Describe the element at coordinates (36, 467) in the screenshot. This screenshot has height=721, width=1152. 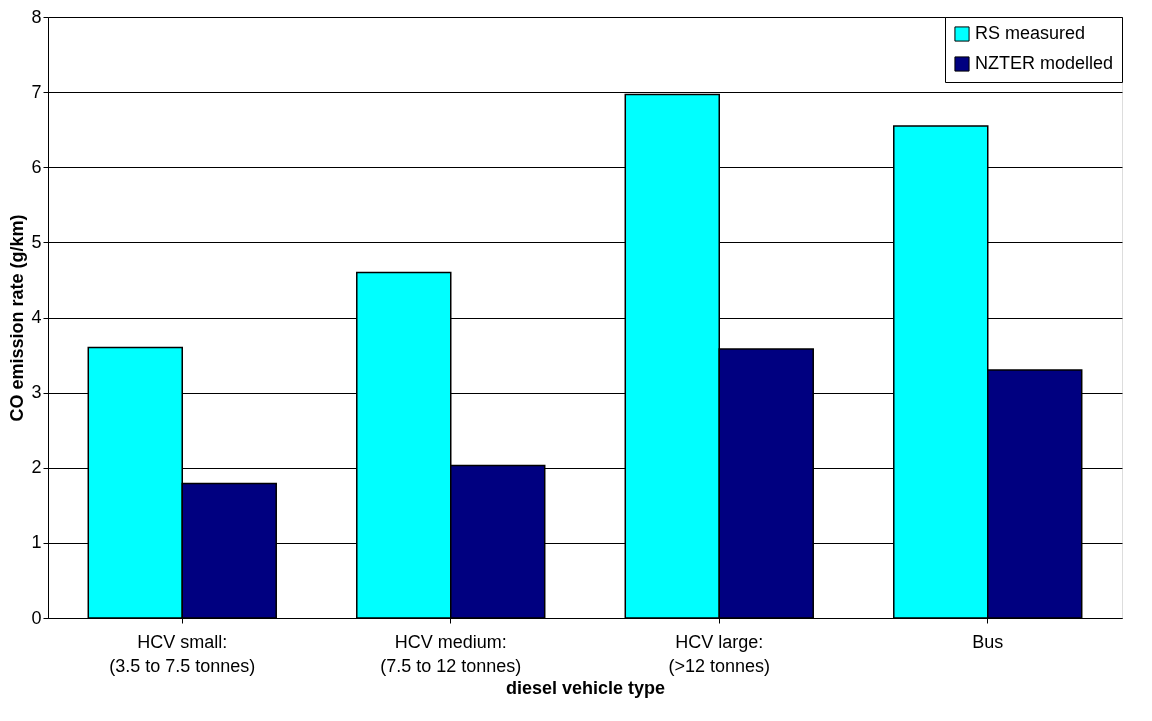
I see `y-tick-label: 2` at that location.